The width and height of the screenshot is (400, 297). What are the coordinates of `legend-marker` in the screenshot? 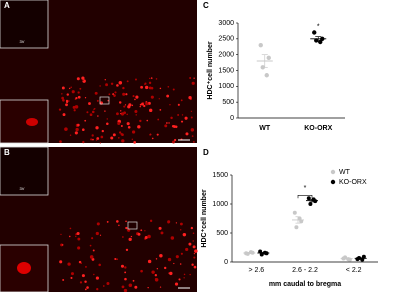 It's located at (333, 172).